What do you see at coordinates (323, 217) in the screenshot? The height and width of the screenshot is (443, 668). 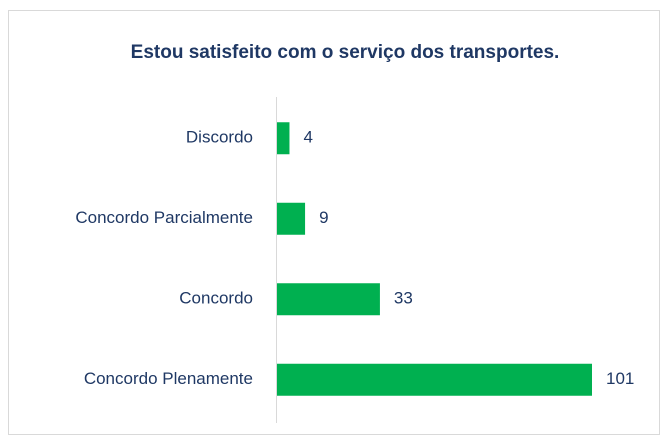 I see `data-label: 9` at bounding box center [323, 217].